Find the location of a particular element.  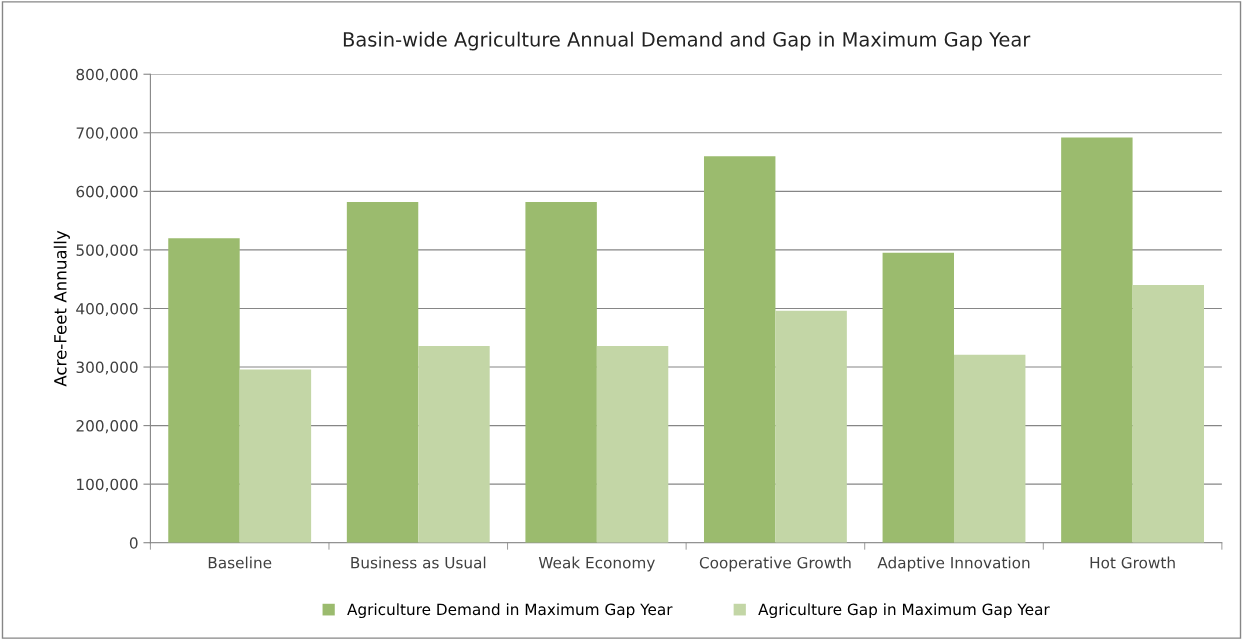

y-tick-label: 400,000 is located at coordinates (107, 309).